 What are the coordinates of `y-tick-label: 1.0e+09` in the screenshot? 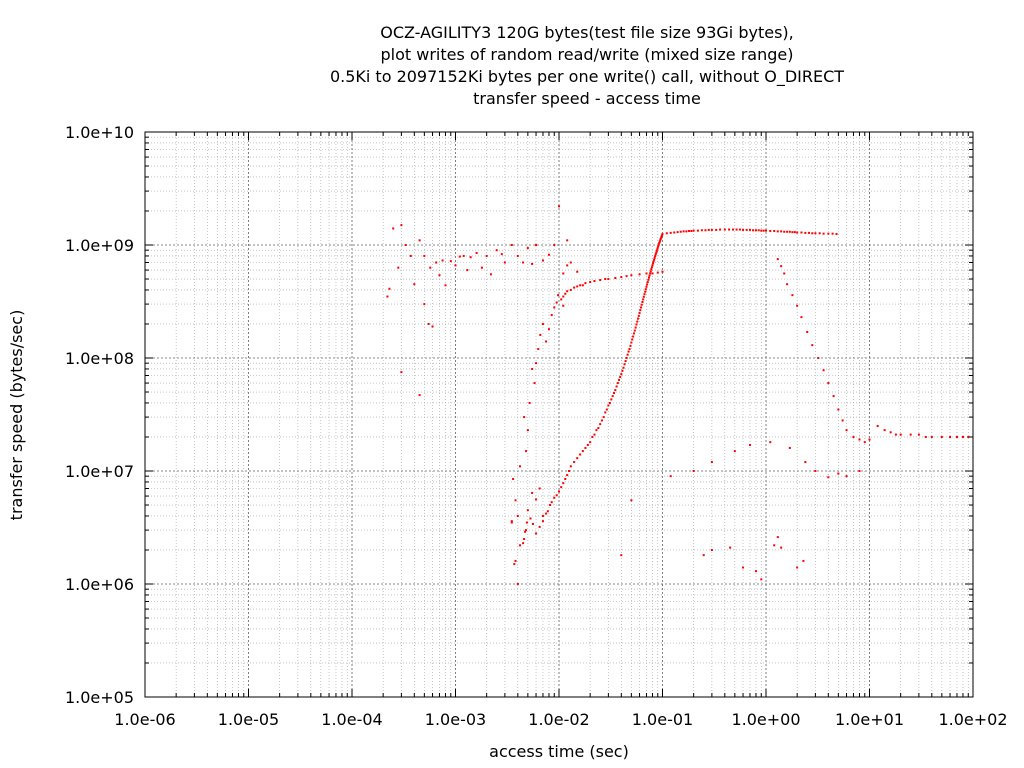 It's located at (99, 245).